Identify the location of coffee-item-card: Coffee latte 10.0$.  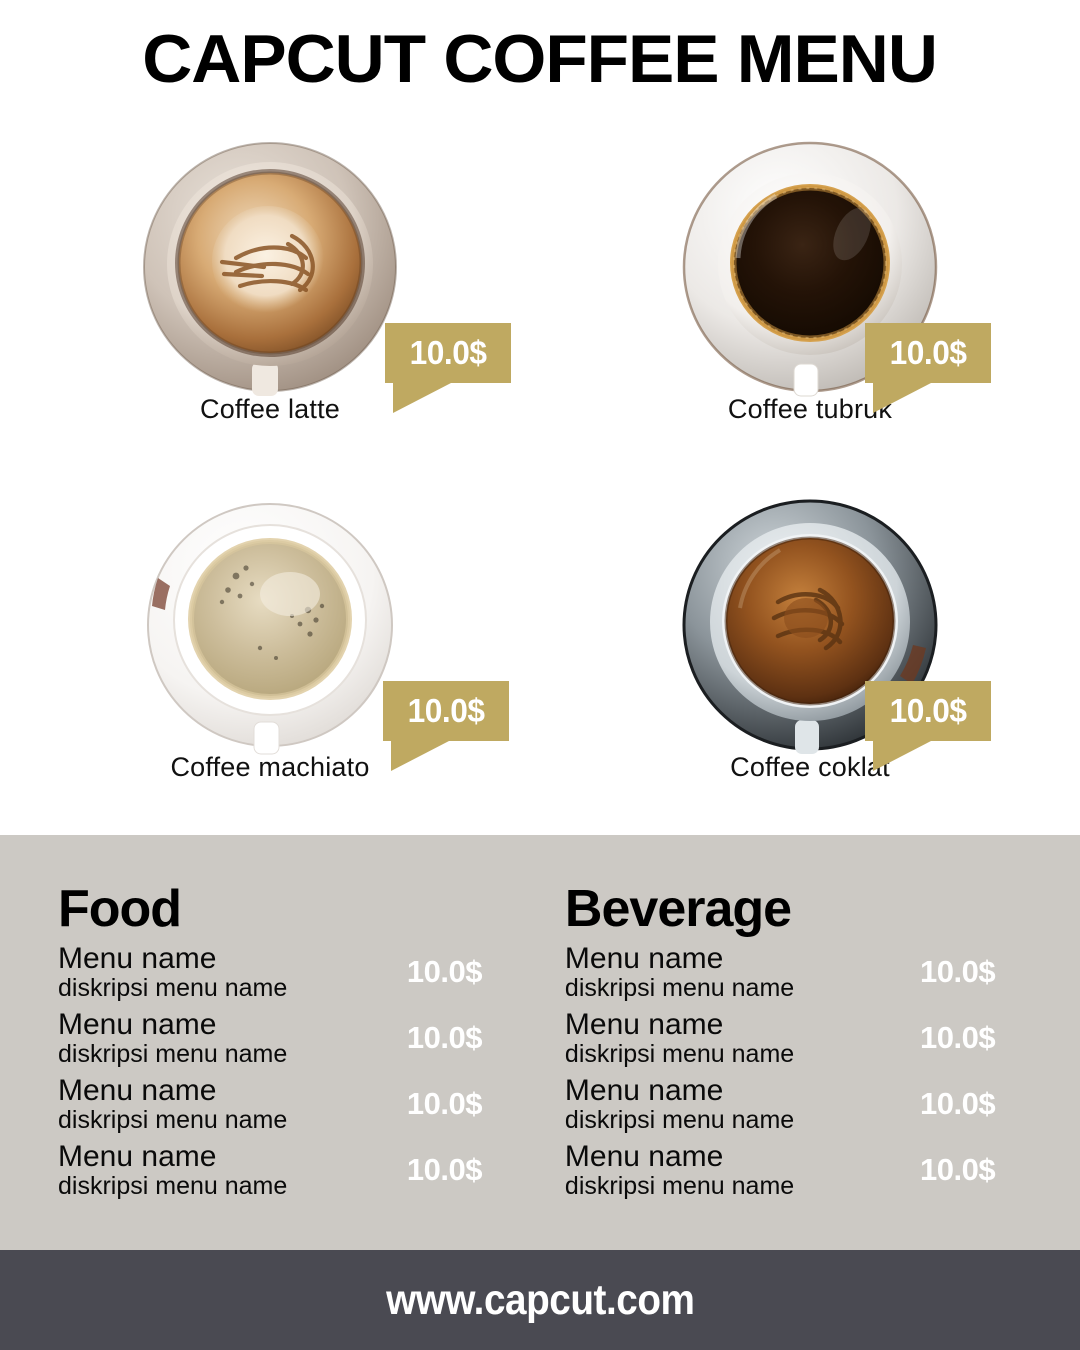
(270, 297).